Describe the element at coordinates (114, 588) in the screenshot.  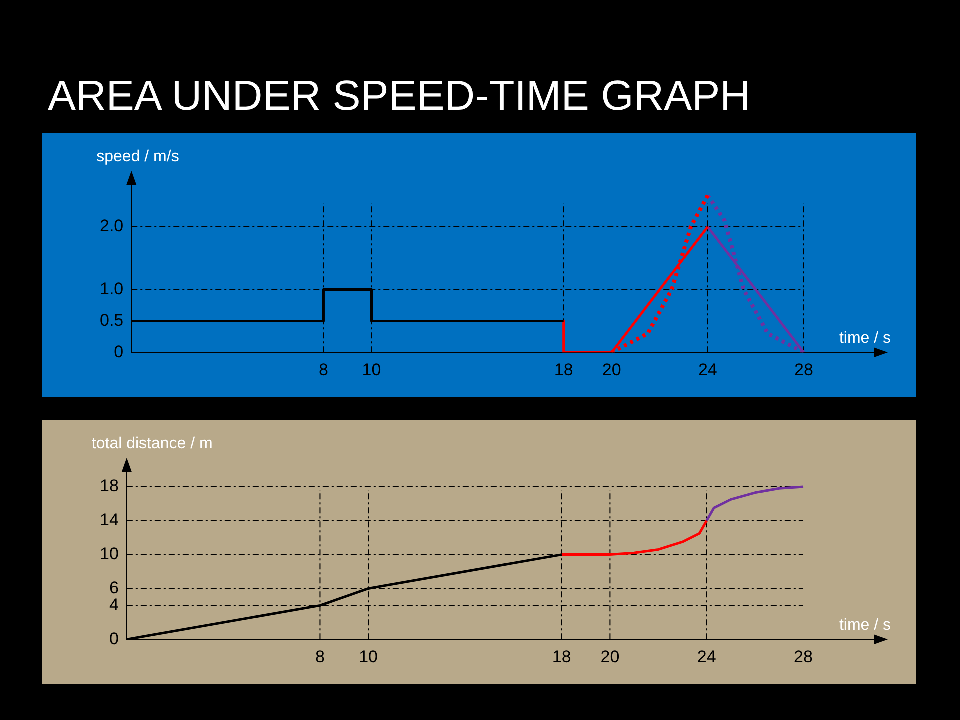
I see `y-tick-label: 6` at that location.